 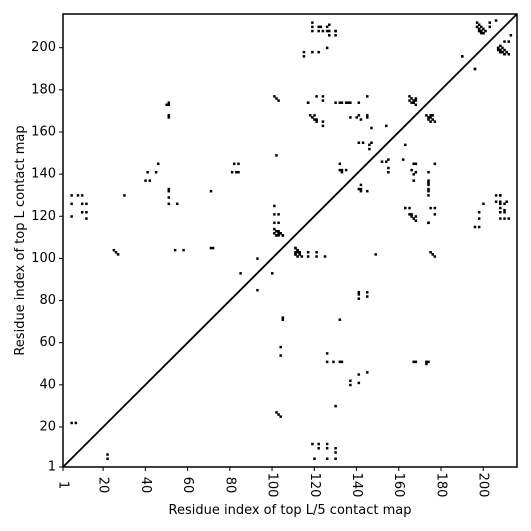 I want to click on x-tick-label: 120, so click(x=314, y=485).